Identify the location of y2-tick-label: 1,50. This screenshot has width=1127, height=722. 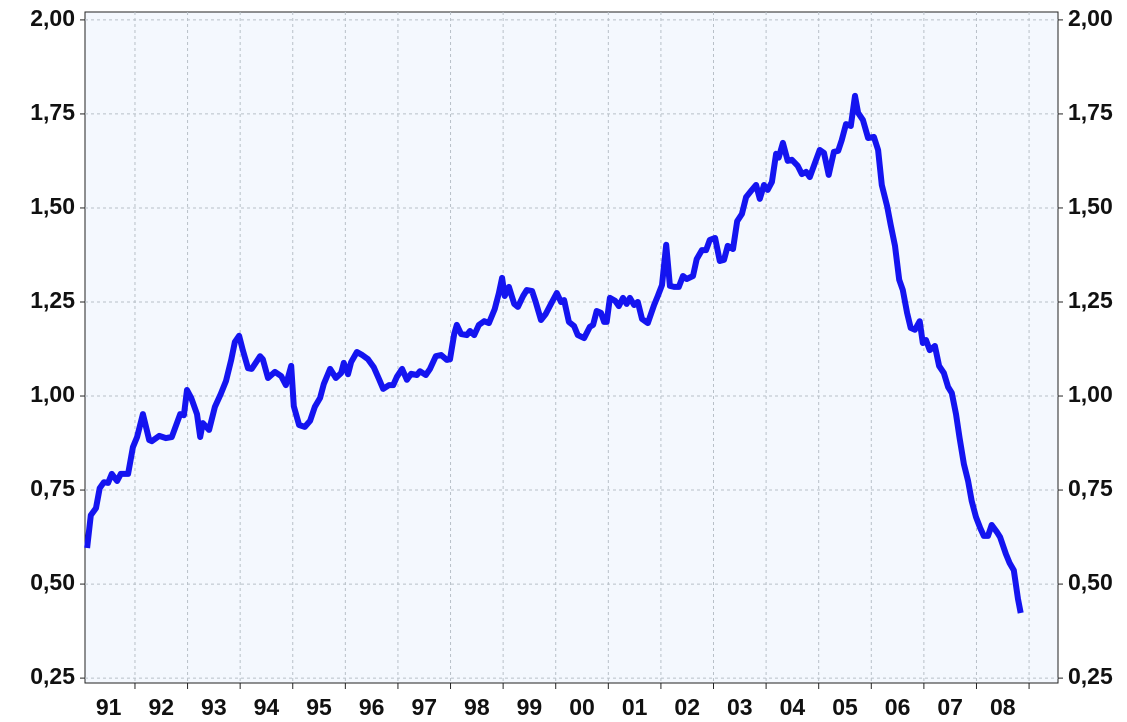
(1090, 206).